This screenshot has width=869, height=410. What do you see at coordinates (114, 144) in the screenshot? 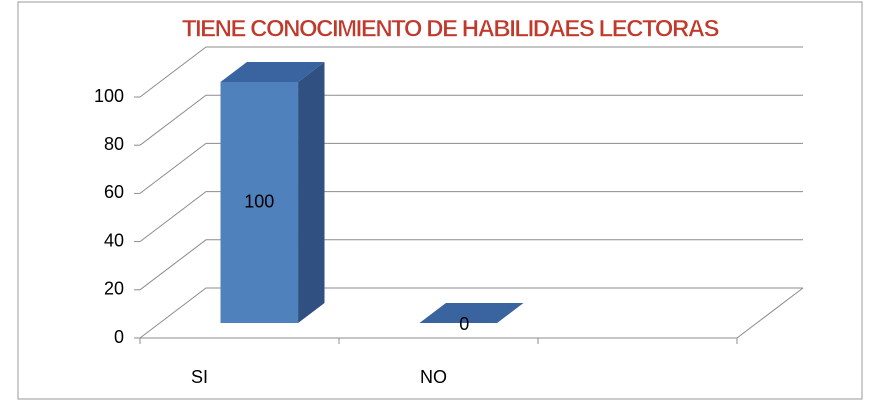
I see `y-tick-label: 80` at bounding box center [114, 144].